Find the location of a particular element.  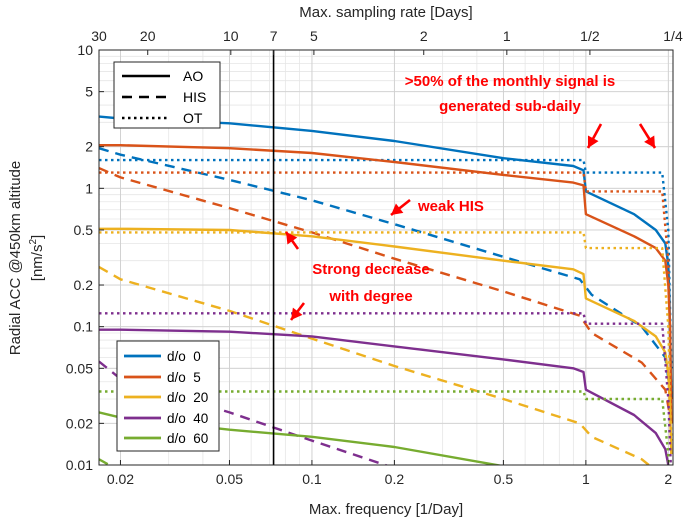

x-tick-label: 1 is located at coordinates (586, 479).